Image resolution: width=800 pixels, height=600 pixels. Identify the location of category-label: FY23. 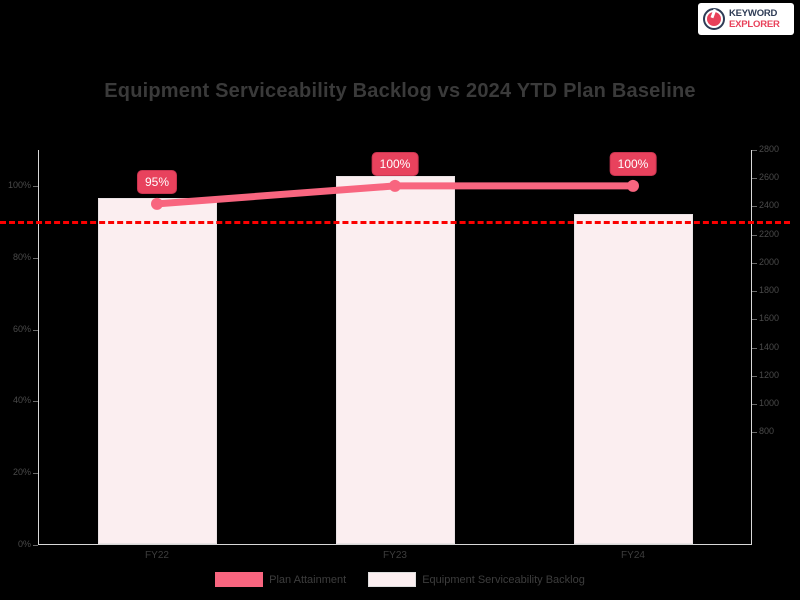
(395, 555).